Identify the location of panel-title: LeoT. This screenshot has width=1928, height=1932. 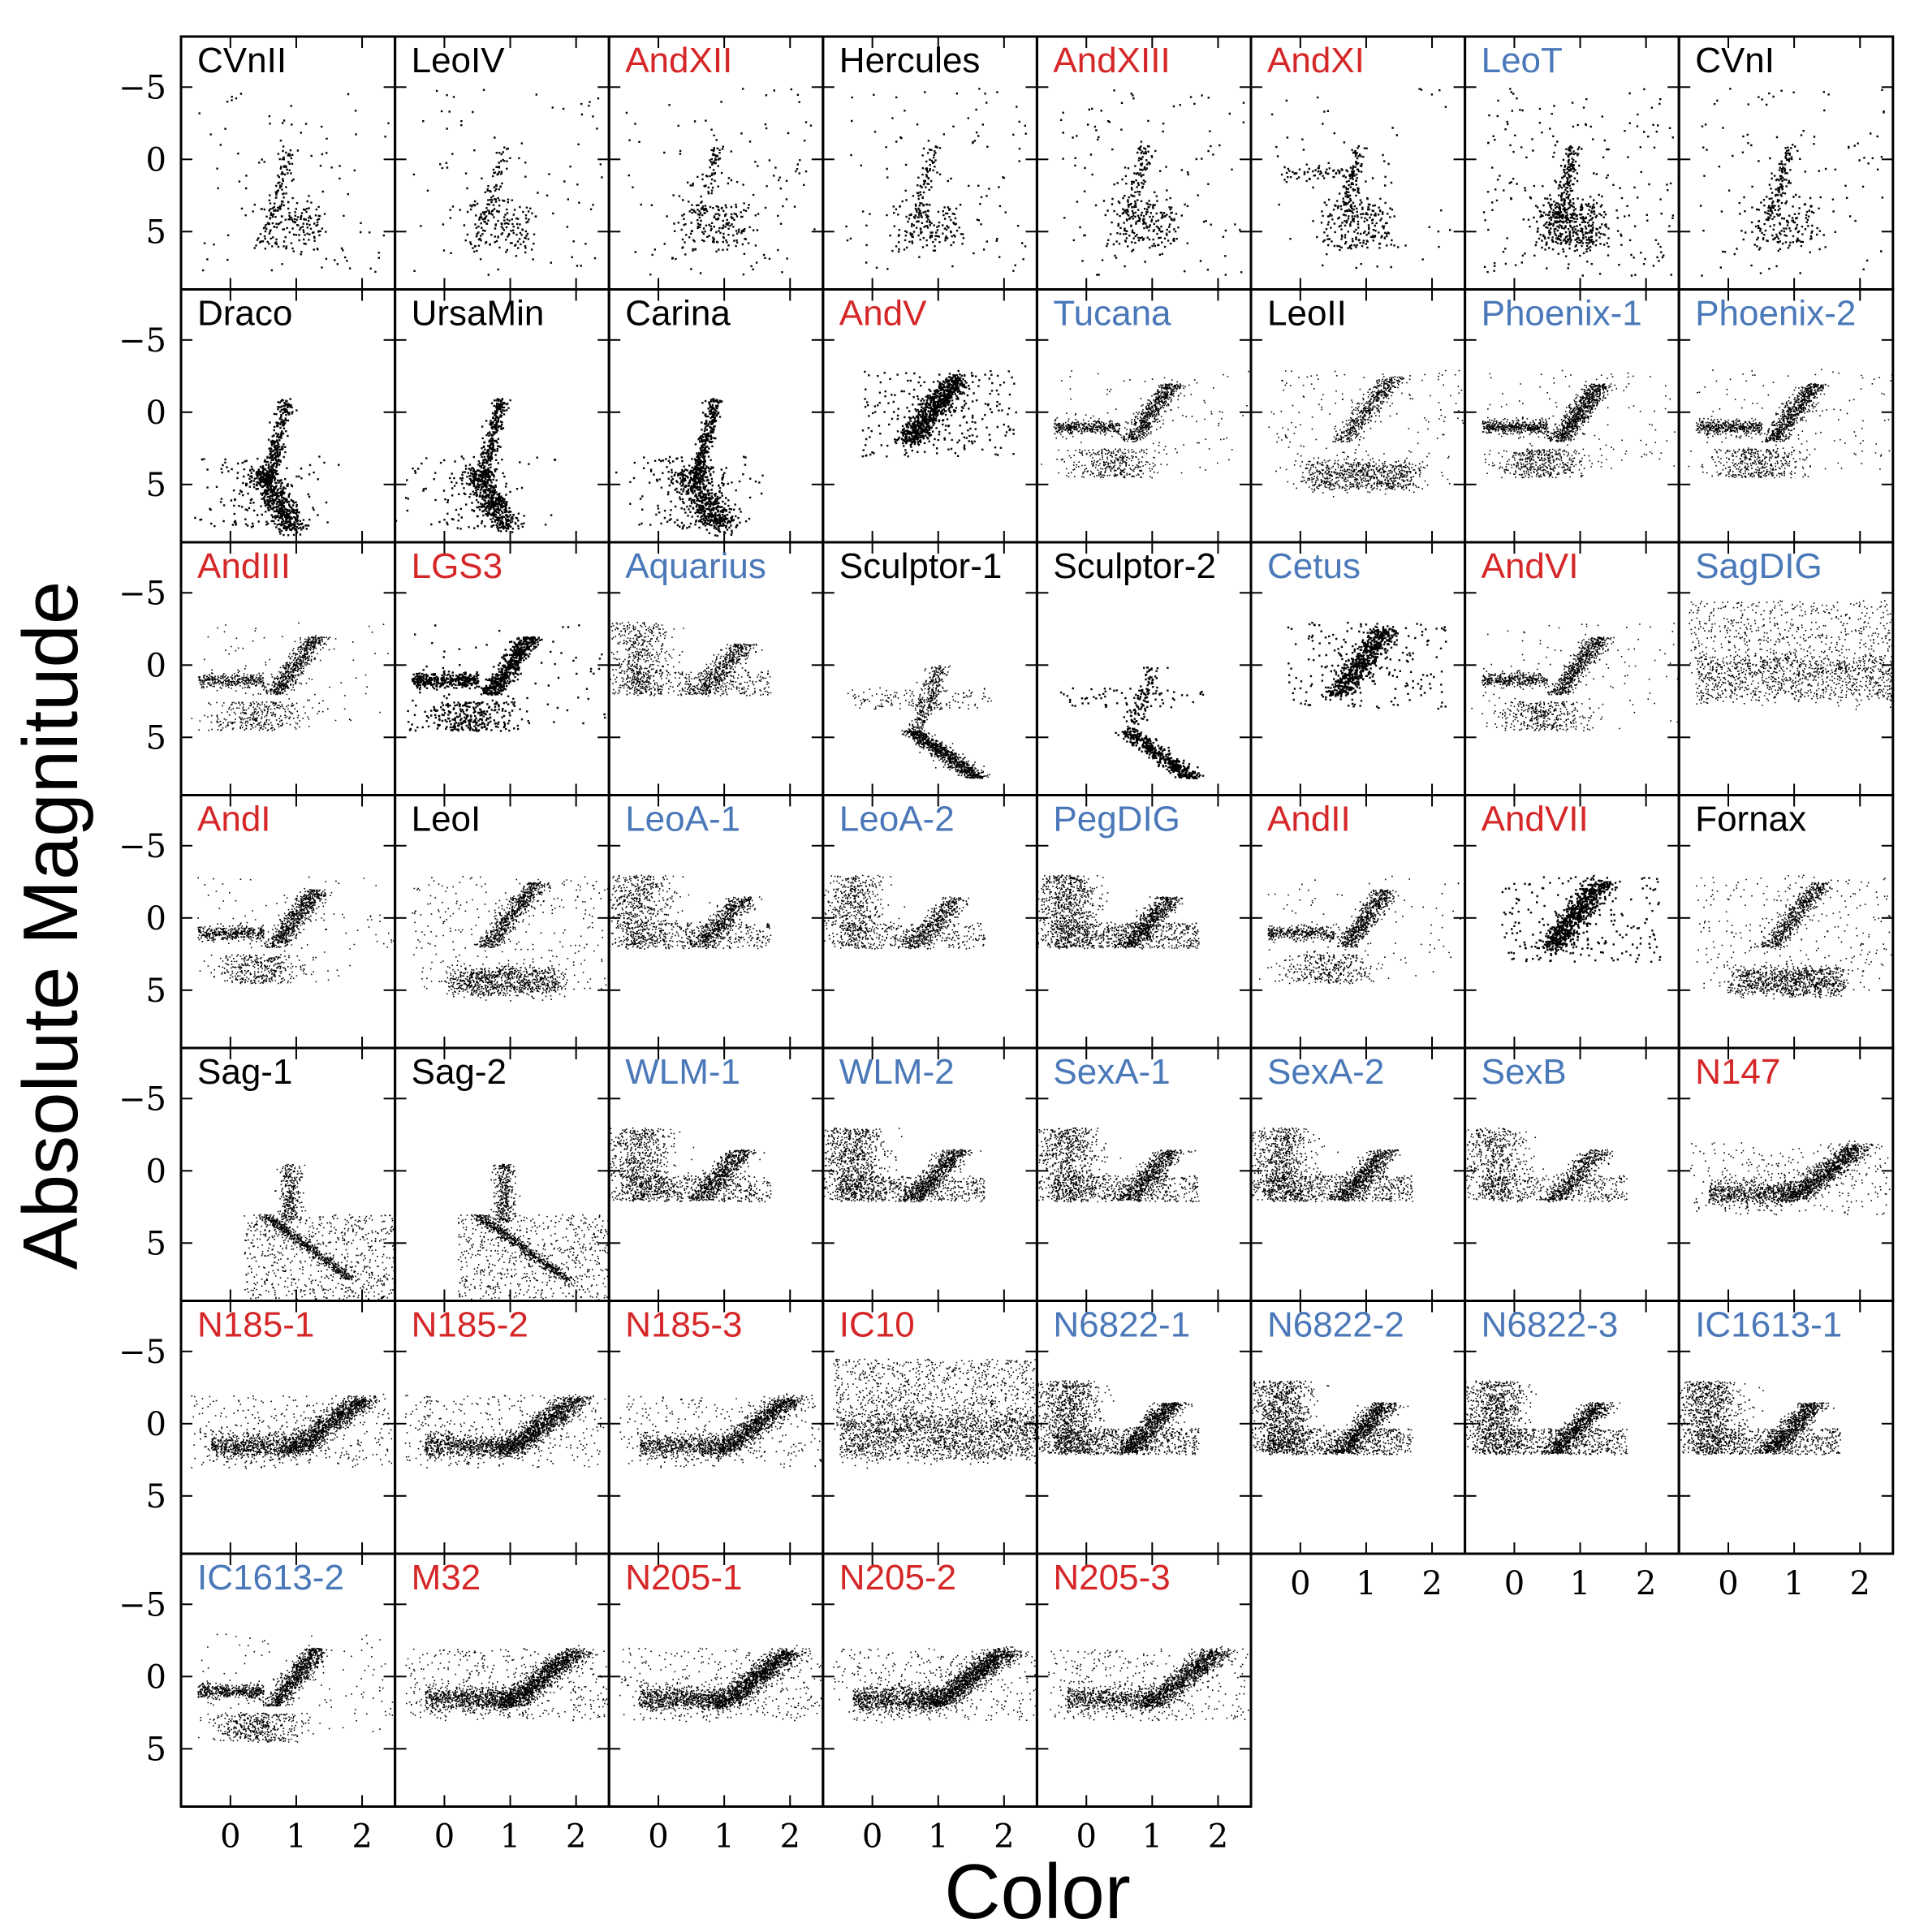
(1522, 60).